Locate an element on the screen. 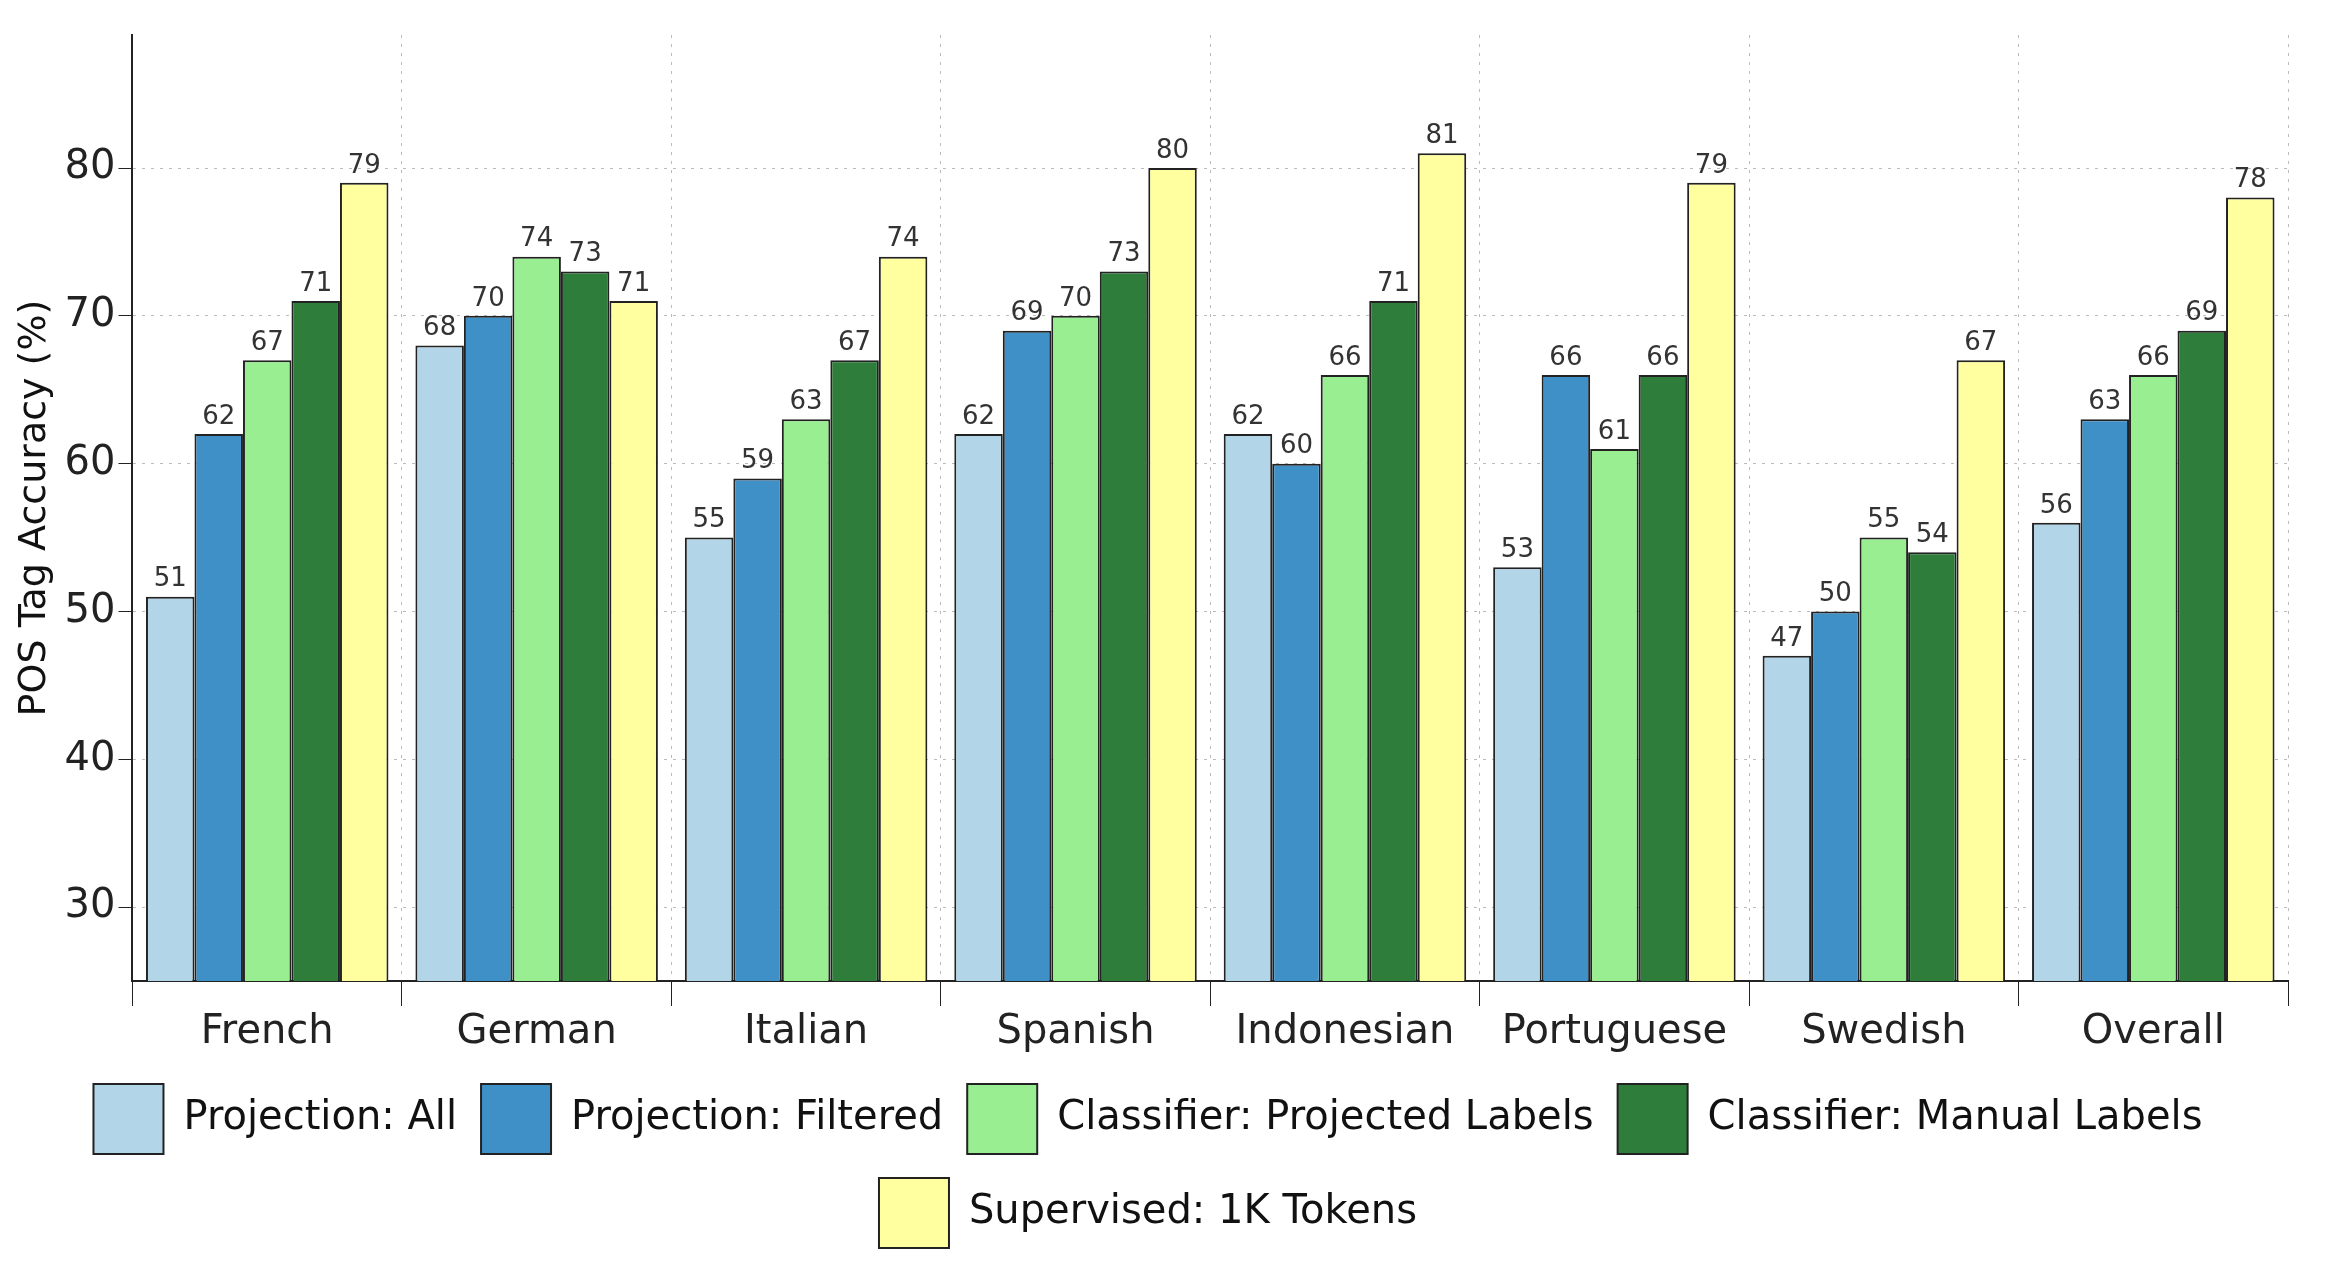  x-tick-label: Overall is located at coordinates (2153, 1029).